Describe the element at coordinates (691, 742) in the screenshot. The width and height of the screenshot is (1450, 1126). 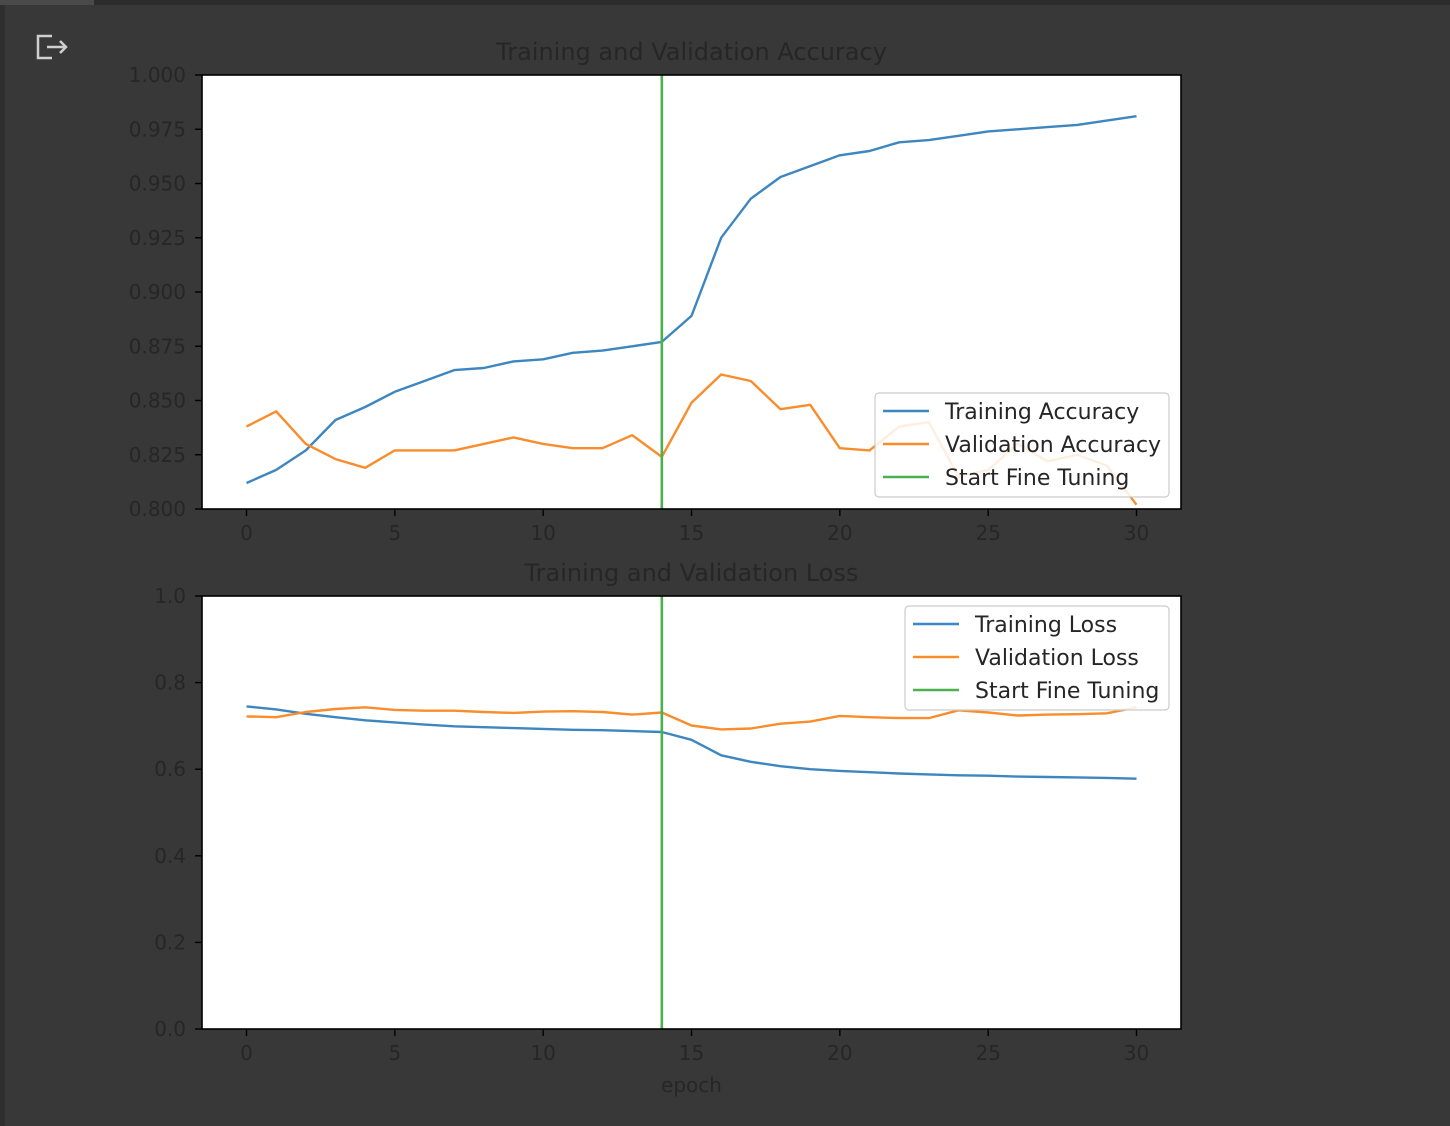
I see `loss-series-line-training-loss` at that location.